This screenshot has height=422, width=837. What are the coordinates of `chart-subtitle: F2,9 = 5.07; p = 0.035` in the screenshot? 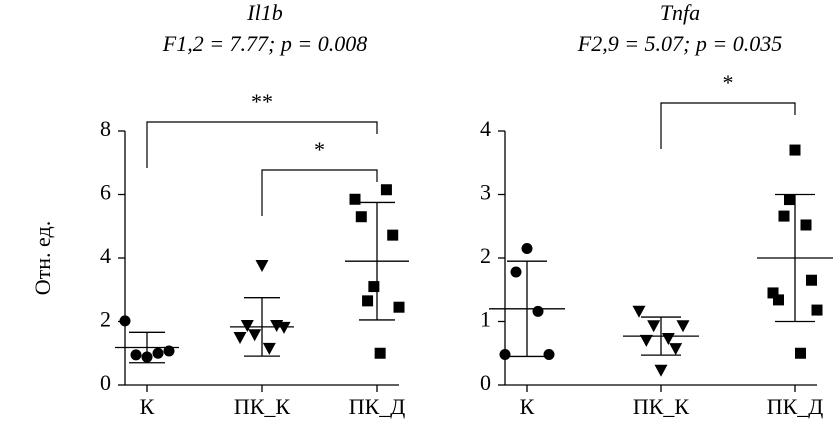 It's located at (679, 43).